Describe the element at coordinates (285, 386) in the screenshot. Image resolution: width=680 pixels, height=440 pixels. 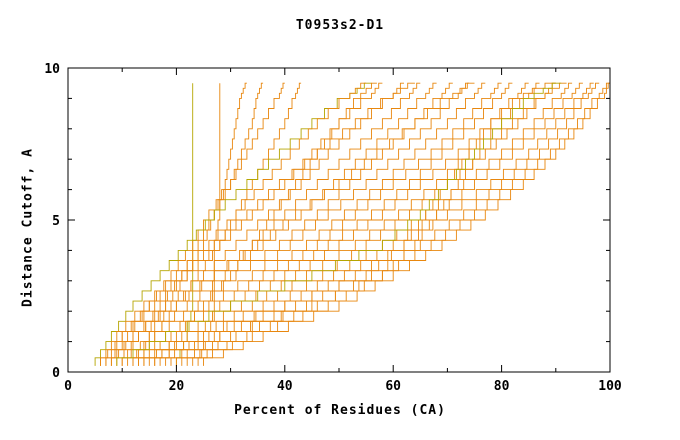
I see `x-tick-label: 40` at that location.